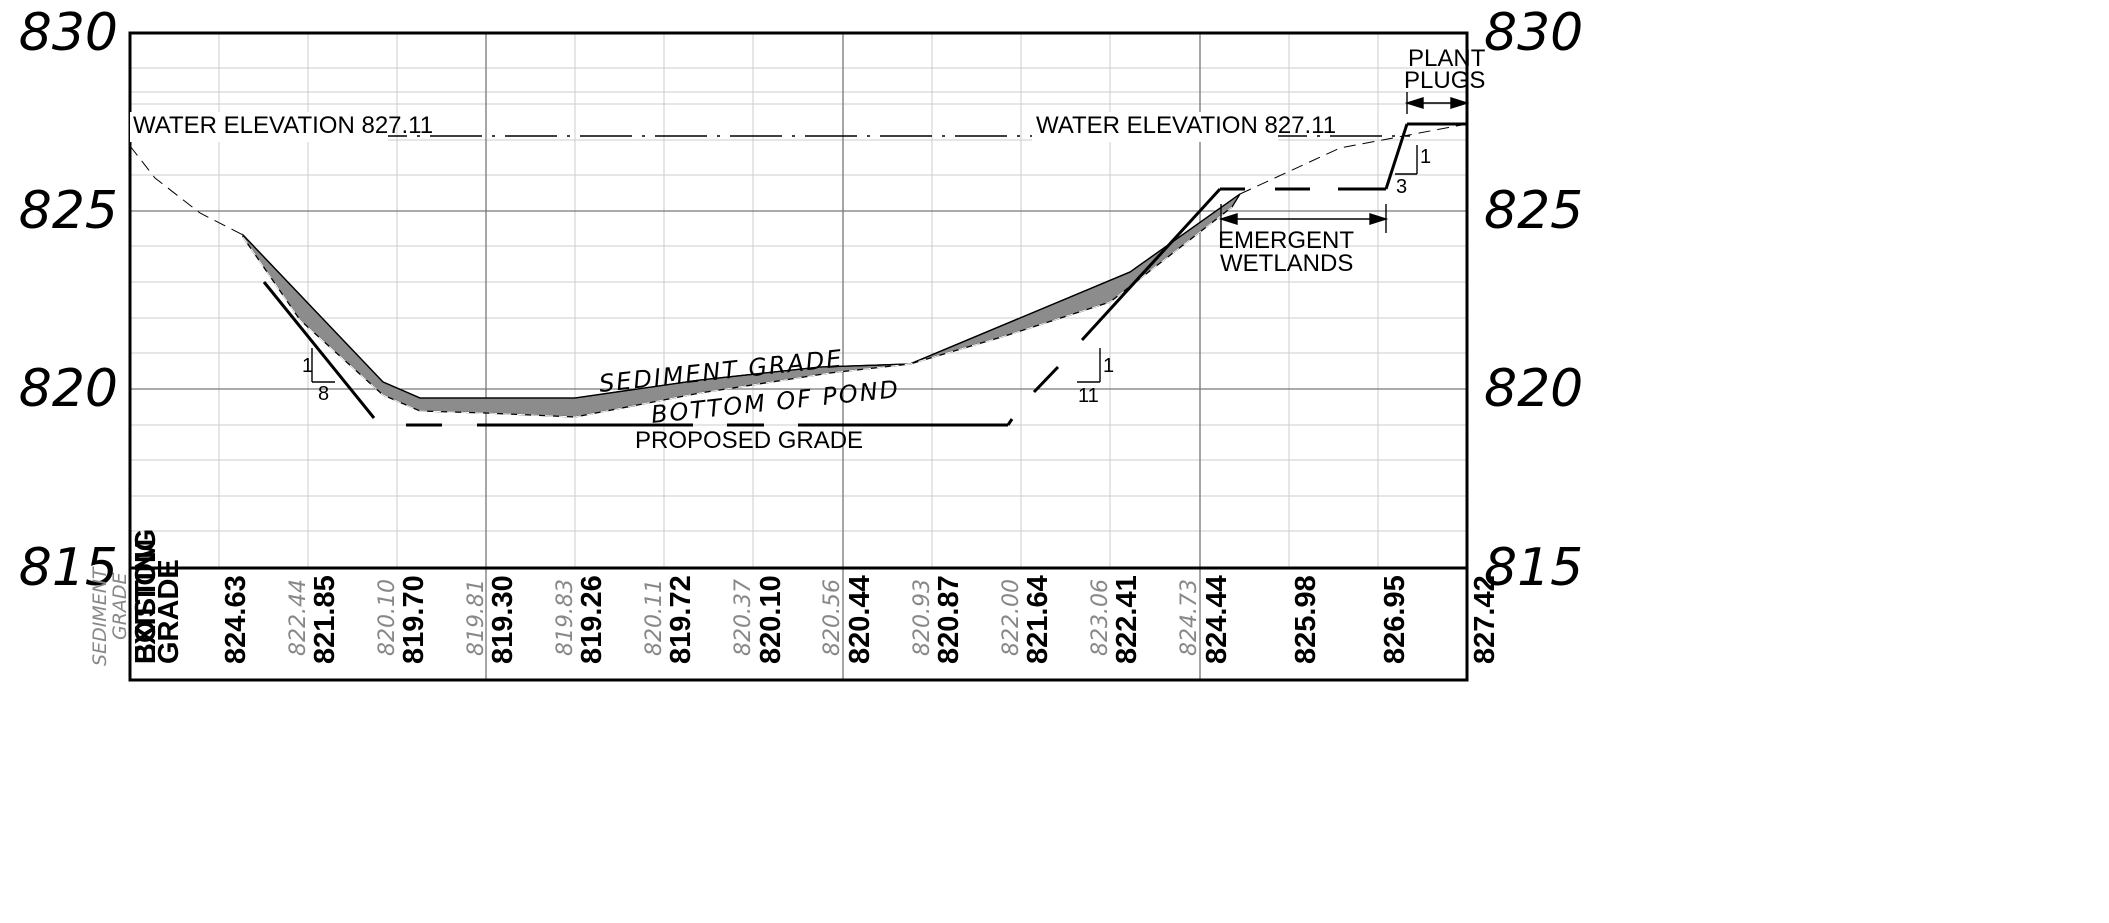  I want to click on table-row-labels: SEDIMENT GRADE BOTTOM EXISTING GRADE, so click(137, 597).